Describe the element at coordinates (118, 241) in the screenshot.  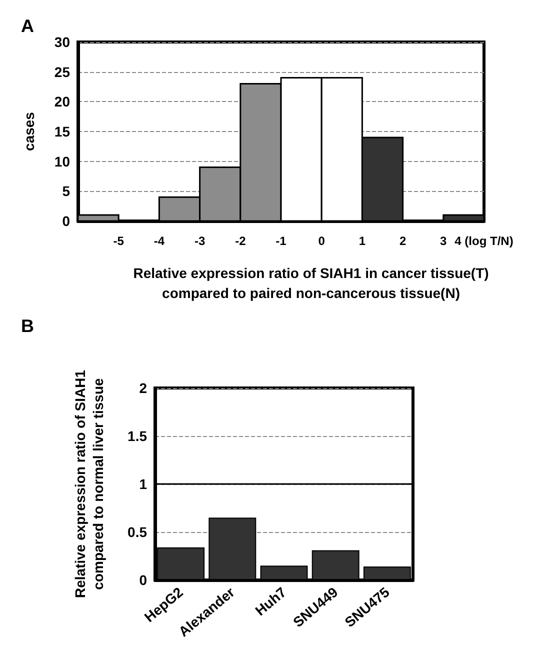
I see `x-tick-label: -5` at that location.